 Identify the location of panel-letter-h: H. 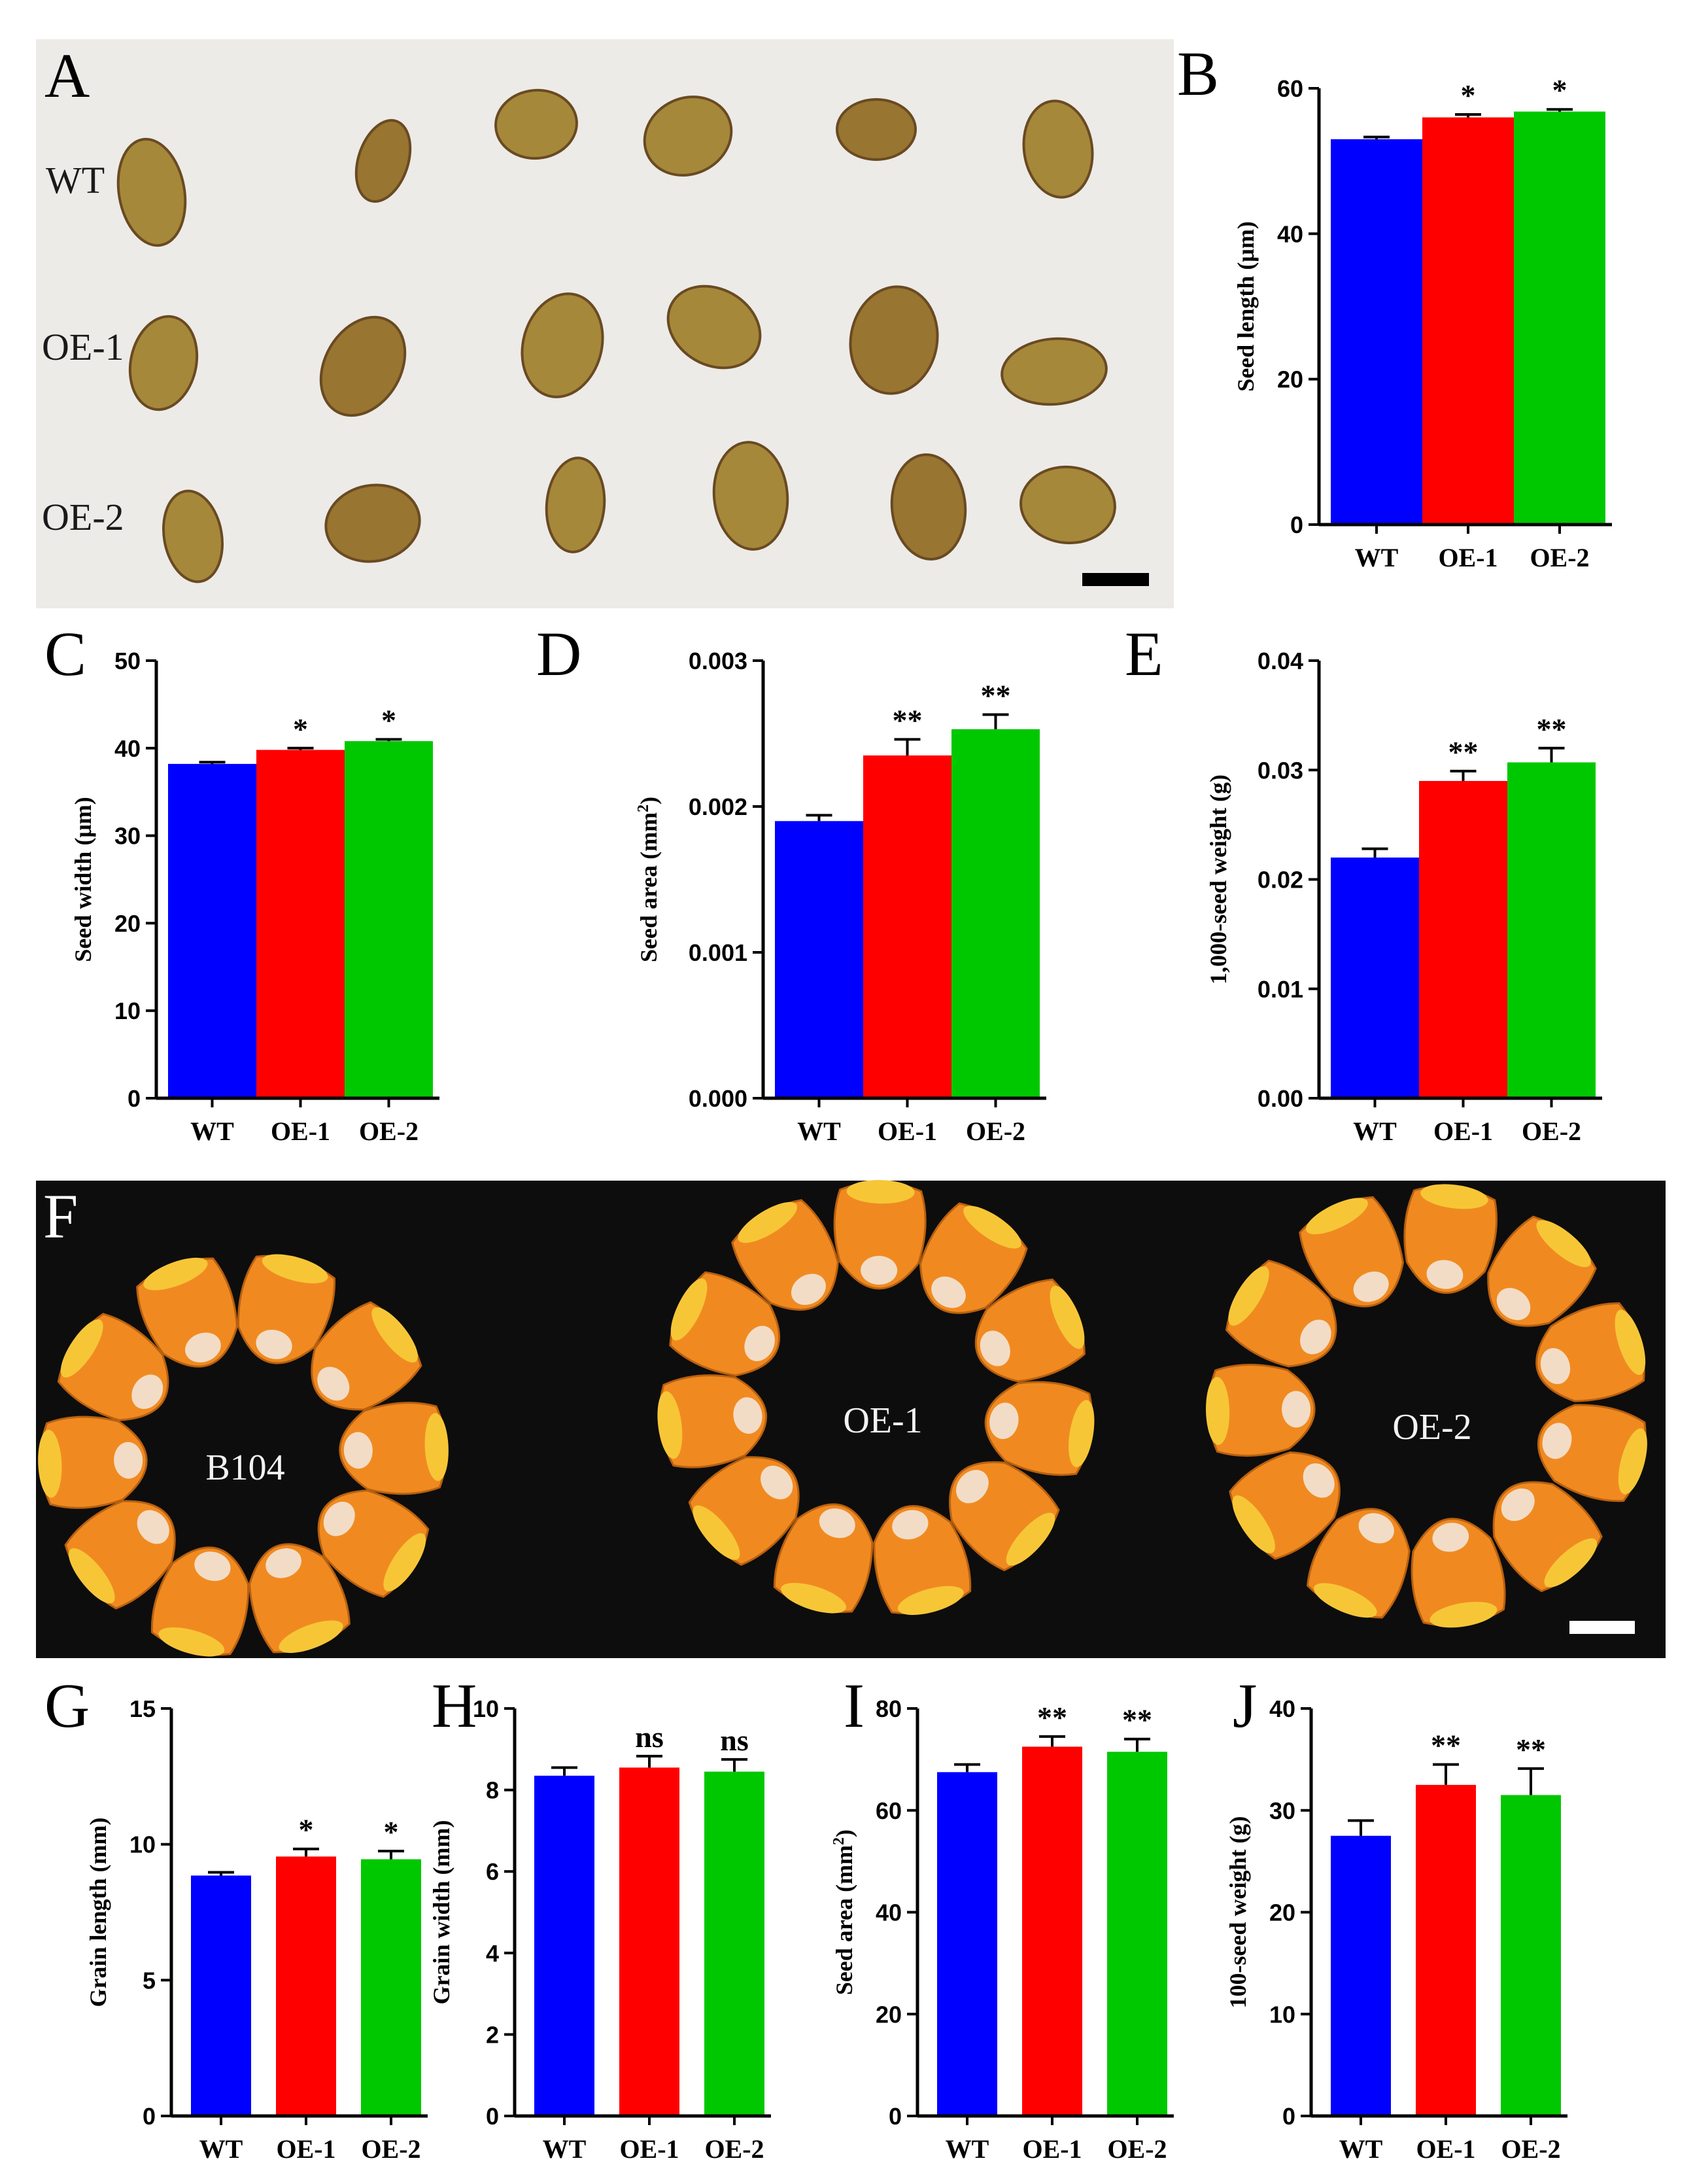
(455, 1706).